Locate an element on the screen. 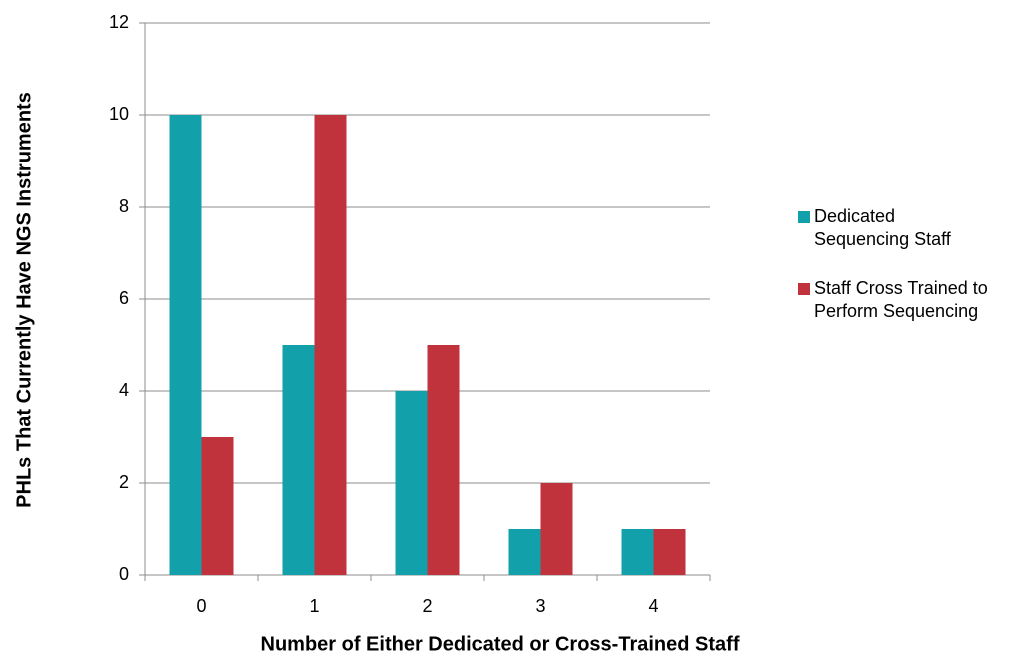  x-tick-label: 2 is located at coordinates (427, 606).